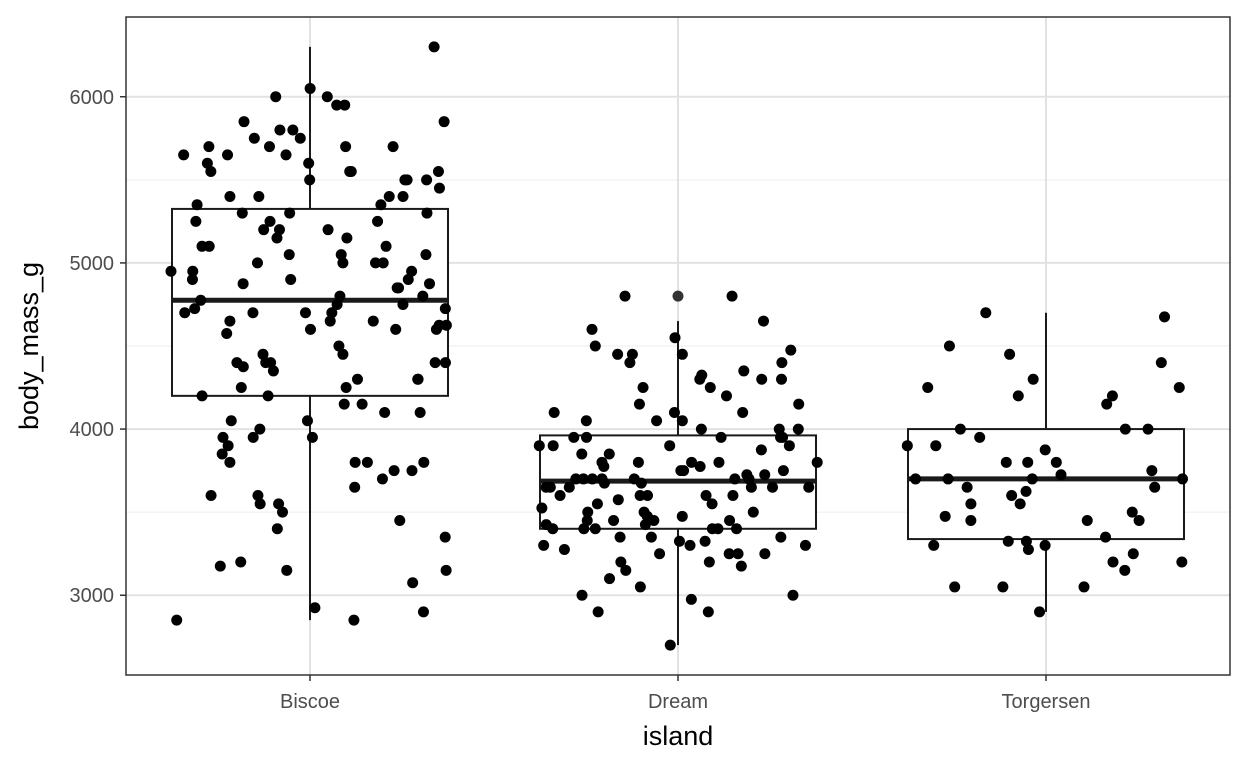 This screenshot has height=768, width=1248. What do you see at coordinates (678, 702) in the screenshot?
I see `x-tick-label: Dream` at bounding box center [678, 702].